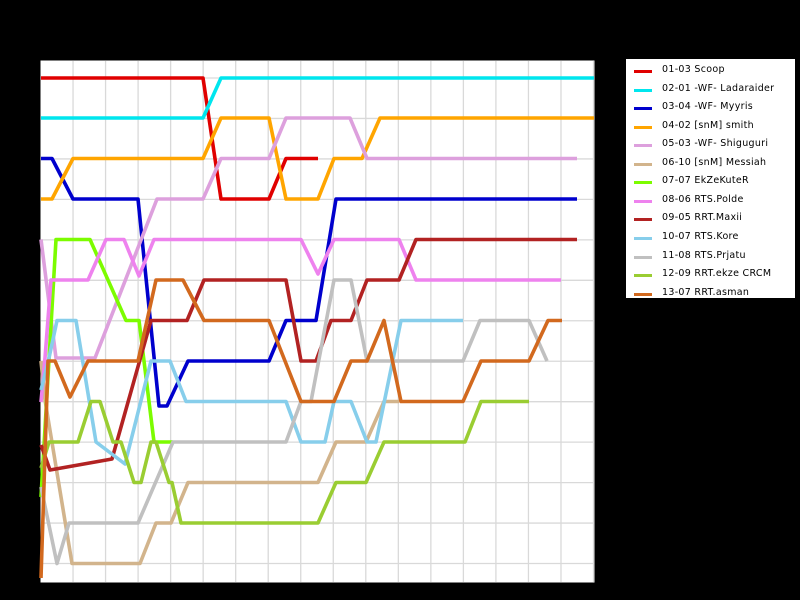 The height and width of the screenshot is (600, 800). What do you see at coordinates (718, 88) in the screenshot?
I see `legend-label: 02-01 -WF- Ladaraider` at bounding box center [718, 88].